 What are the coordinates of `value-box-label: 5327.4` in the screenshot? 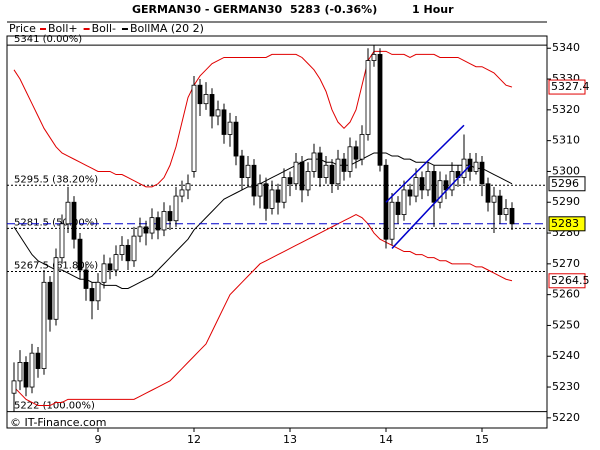 It's located at (570, 86).